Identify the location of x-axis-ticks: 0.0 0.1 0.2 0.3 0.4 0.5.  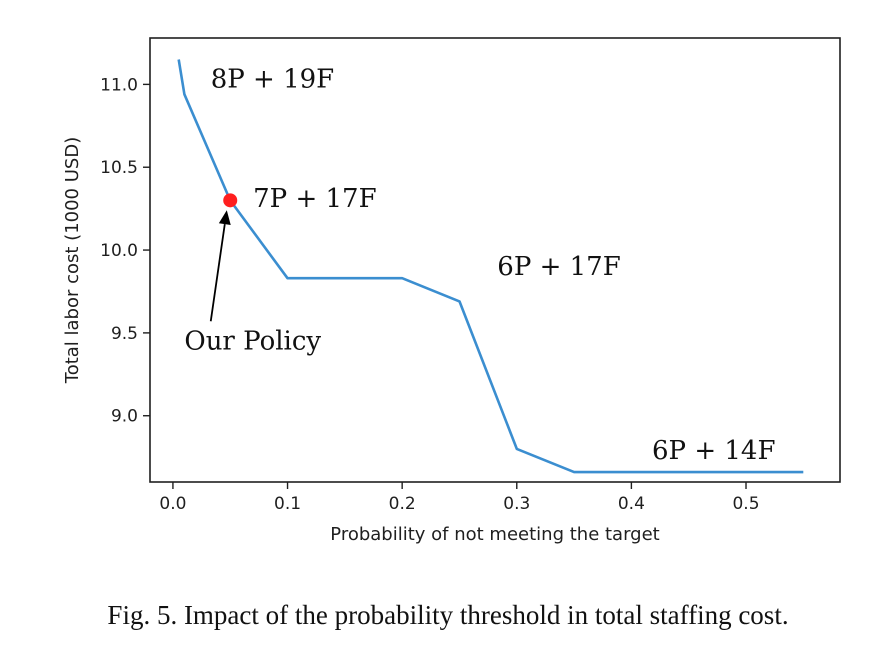
(459, 498).